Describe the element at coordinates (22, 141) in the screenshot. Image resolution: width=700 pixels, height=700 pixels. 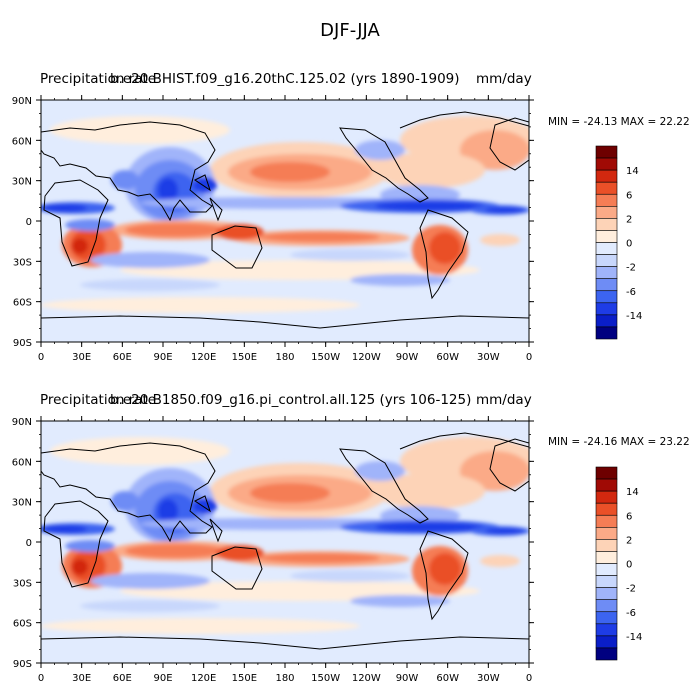
I see `lat-label-1-1: 60N` at that location.